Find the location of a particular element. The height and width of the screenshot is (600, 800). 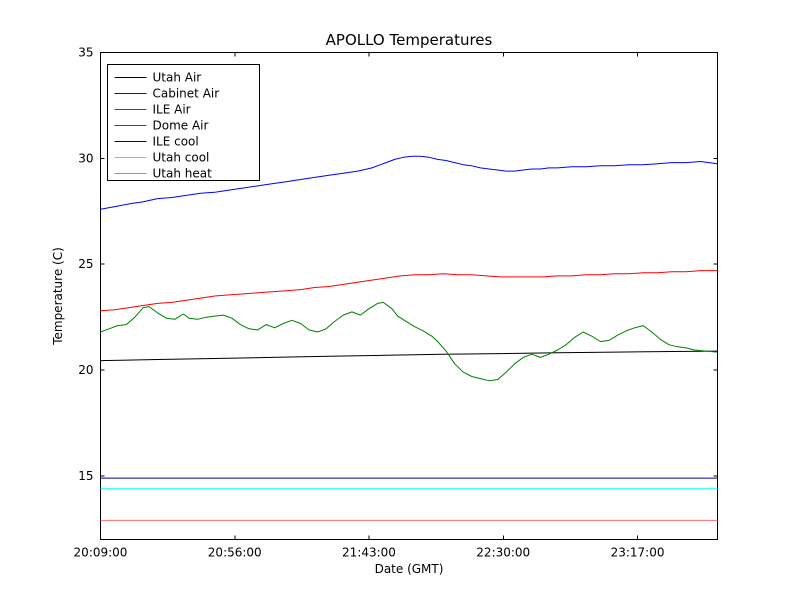

y-tick-label: 15 is located at coordinates (85, 476).